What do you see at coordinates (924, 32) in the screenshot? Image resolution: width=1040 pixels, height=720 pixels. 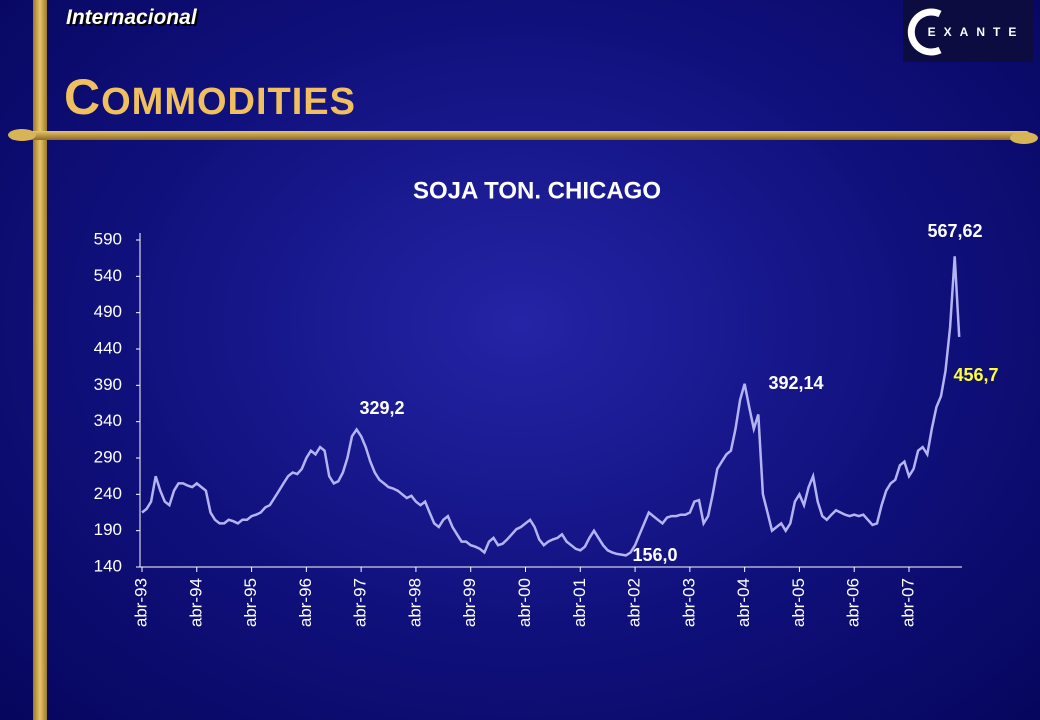 I see `logo-arc` at bounding box center [924, 32].